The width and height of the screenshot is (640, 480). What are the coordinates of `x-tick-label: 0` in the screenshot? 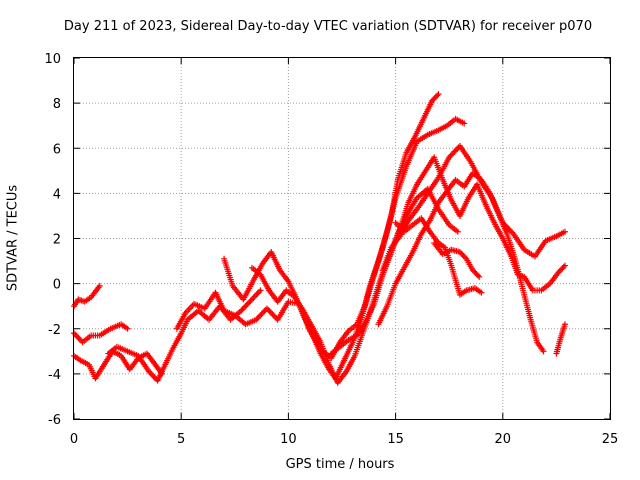 It's located at (74, 439).